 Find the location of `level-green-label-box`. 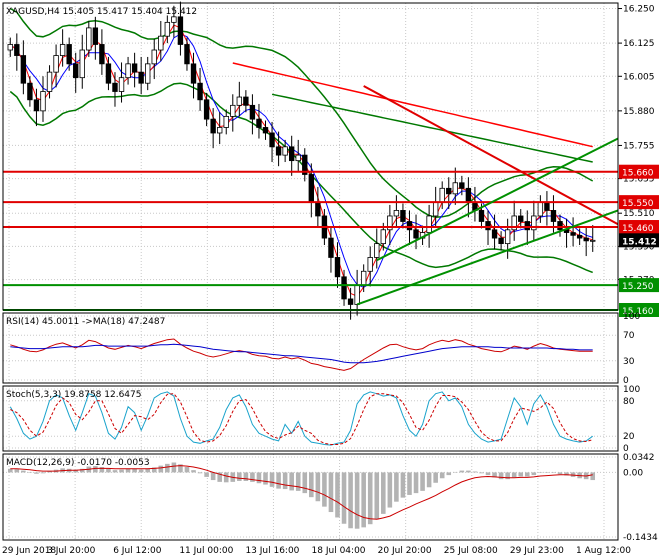

level-green-label-box is located at coordinates (639, 310).